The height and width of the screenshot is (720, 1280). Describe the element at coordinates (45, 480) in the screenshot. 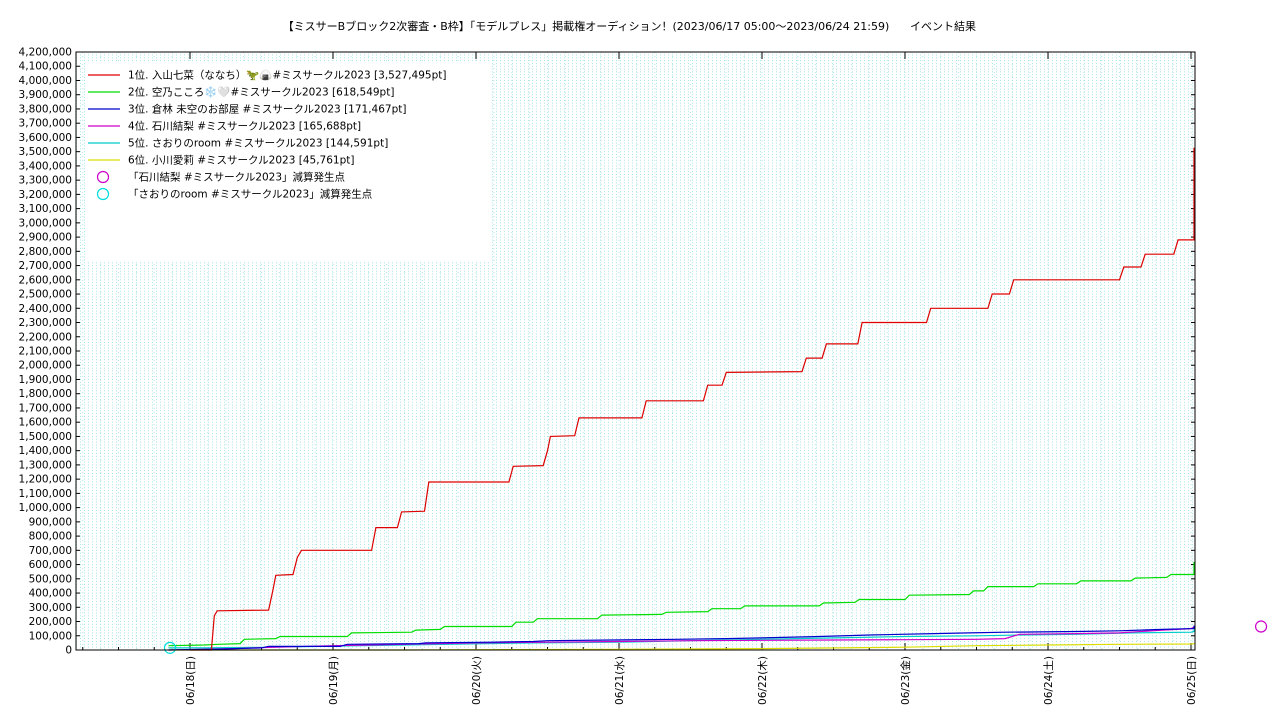

I see `y-tick-label: 1,200,000` at that location.